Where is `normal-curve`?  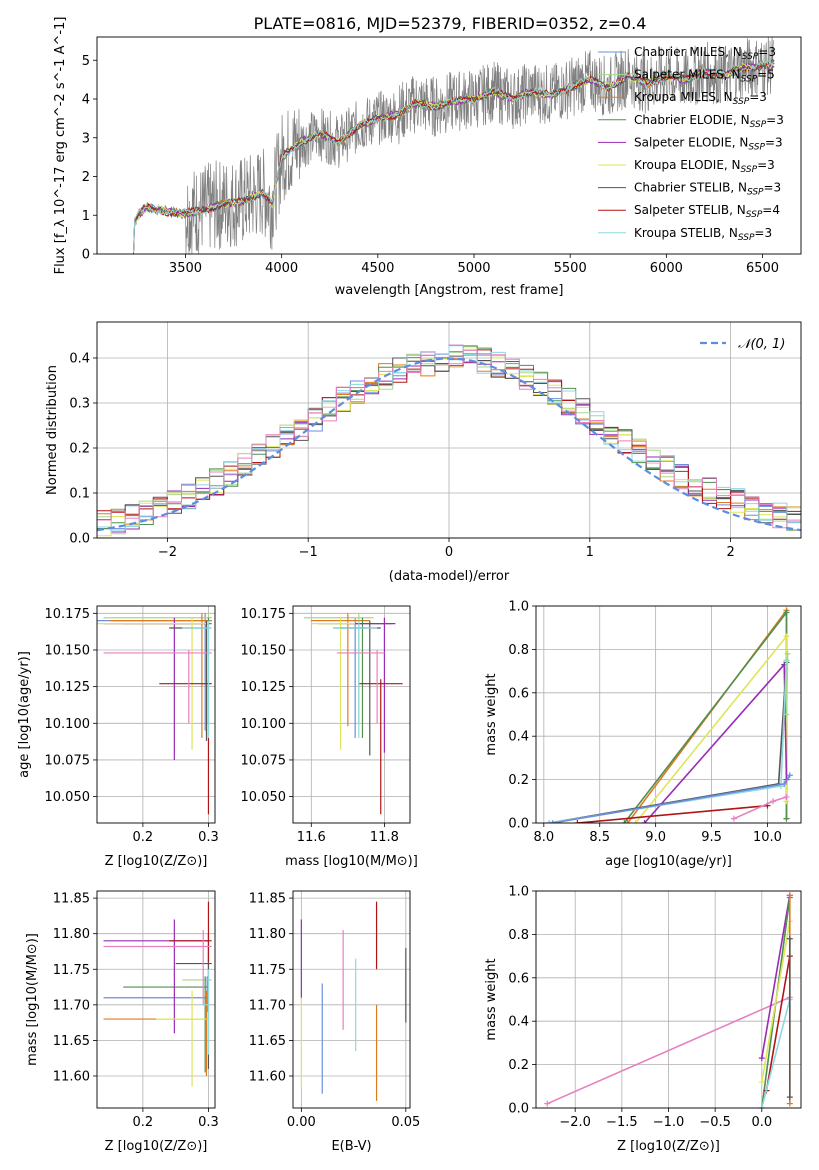
normal-curve is located at coordinates (449, 444).